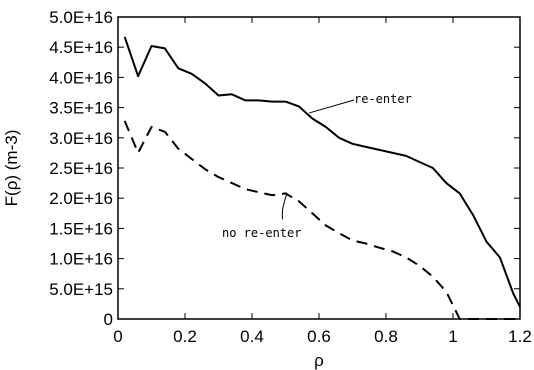  Describe the element at coordinates (185, 336) in the screenshot. I see `x-tick-label: 0.2` at that location.